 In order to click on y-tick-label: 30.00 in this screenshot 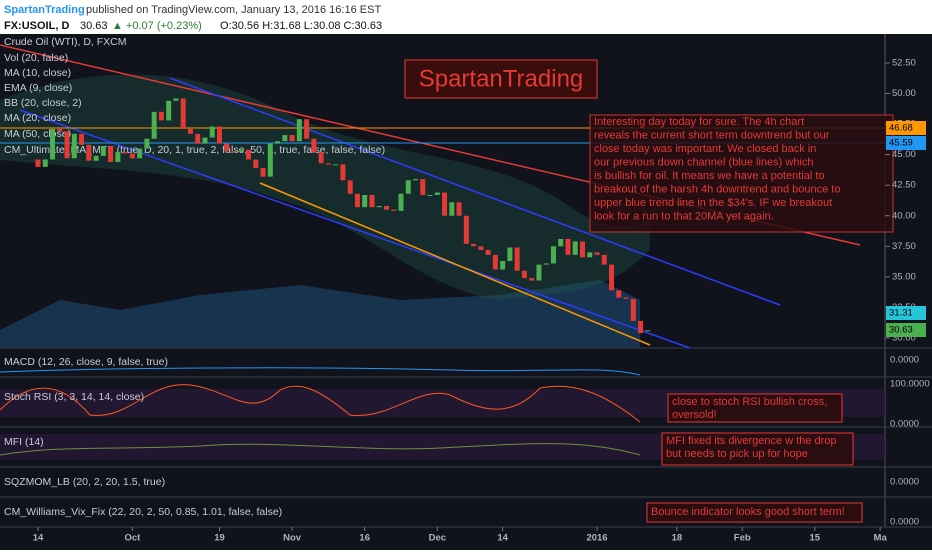, I will do `click(904, 337)`.